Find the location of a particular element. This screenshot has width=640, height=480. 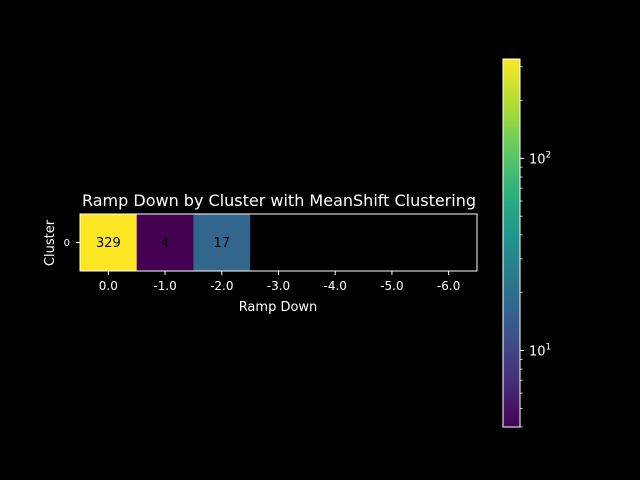

x-axis-ticks: 0.0 -1.0 -2.0 -3.0 -4.0 -5.0 -6.0 is located at coordinates (279, 282).